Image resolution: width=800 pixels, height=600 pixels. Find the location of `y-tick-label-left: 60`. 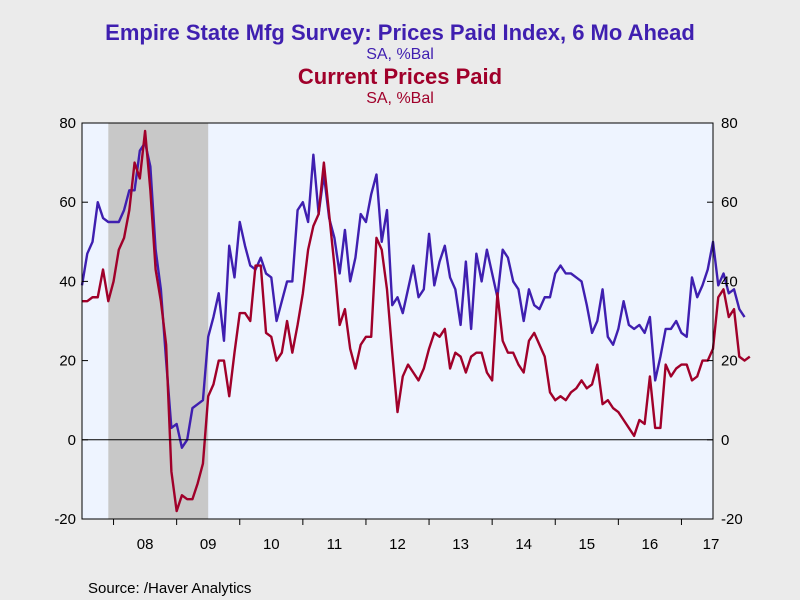

y-tick-label-left: 60 is located at coordinates (67, 202).